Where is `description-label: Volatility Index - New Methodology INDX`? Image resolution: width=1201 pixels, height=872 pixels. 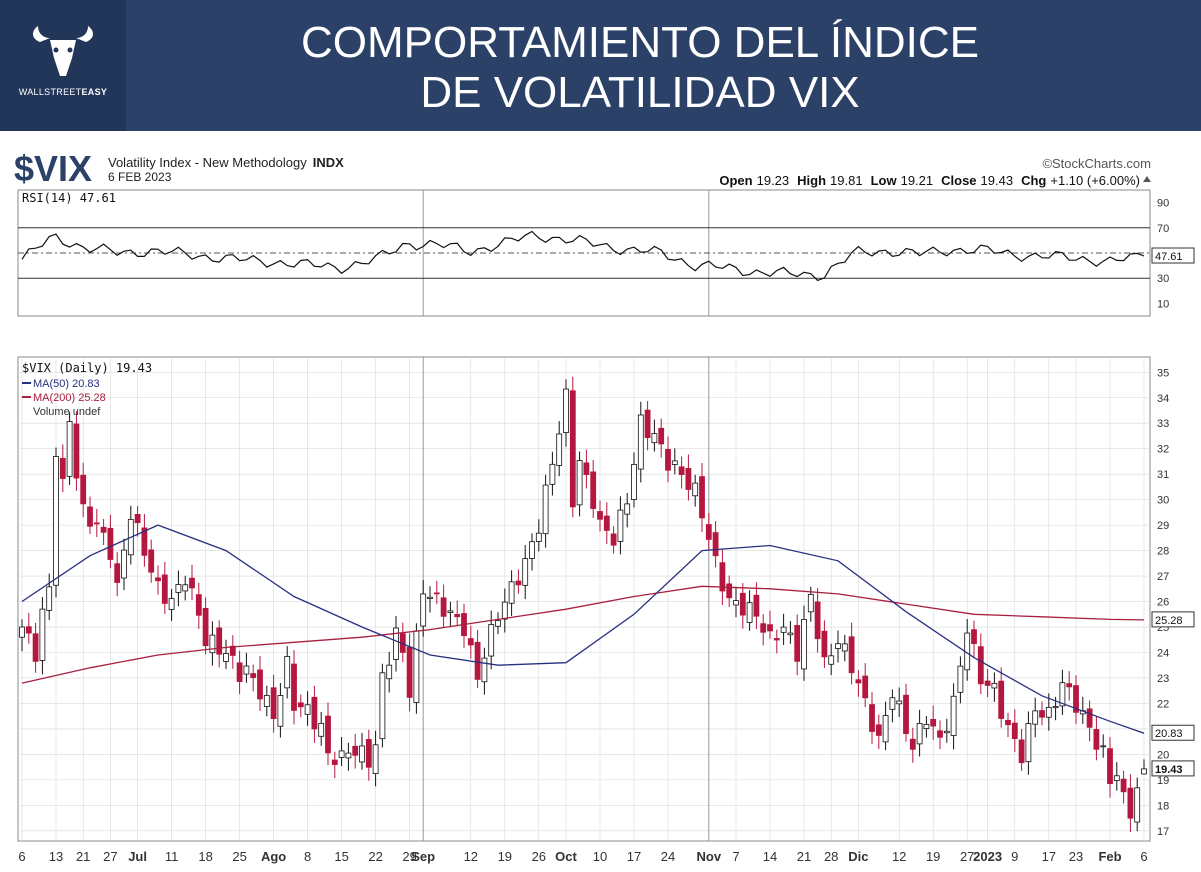
description-label: Volatility Index - New Methodology INDX is located at coordinates (226, 162).